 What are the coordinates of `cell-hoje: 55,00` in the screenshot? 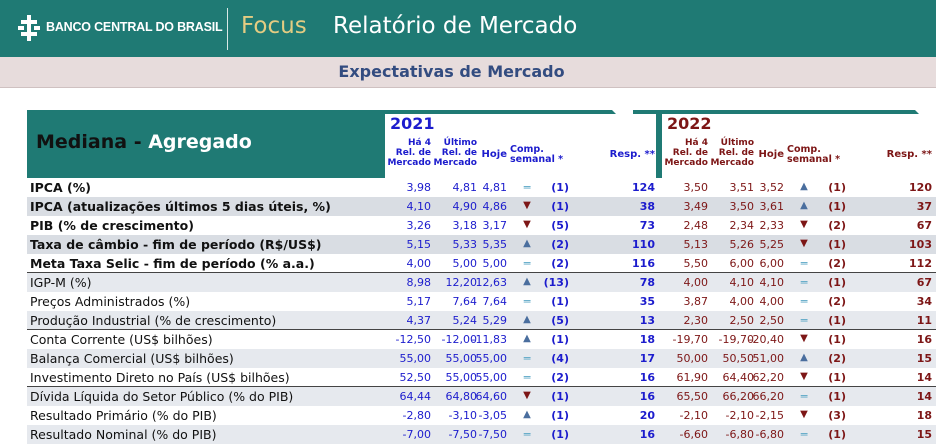 It's located at (491, 358).